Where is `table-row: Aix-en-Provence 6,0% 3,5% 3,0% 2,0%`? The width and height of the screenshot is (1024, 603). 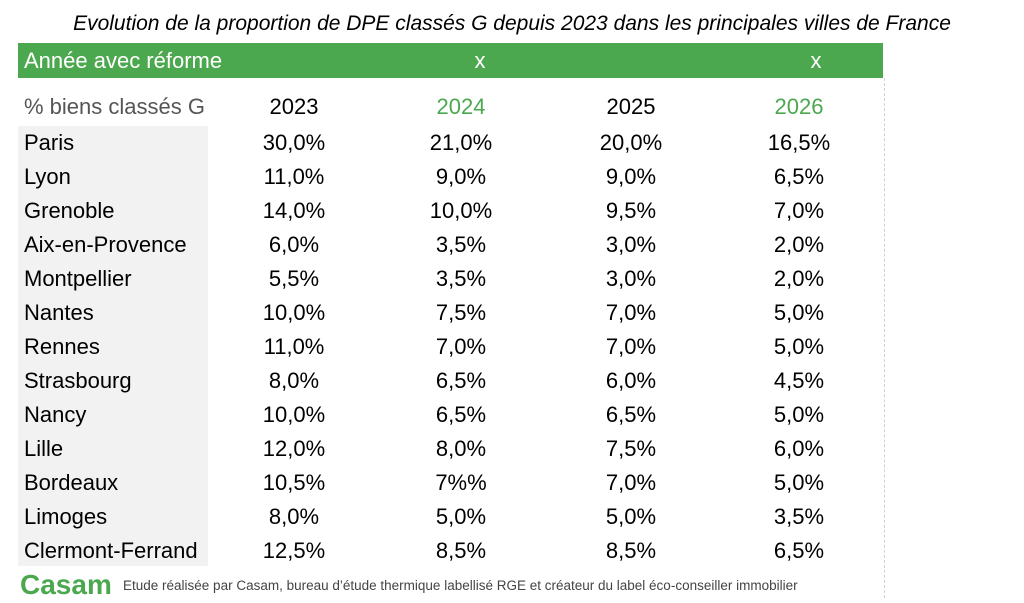 table-row: Aix-en-Provence 6,0% 3,5% 3,0% 2,0% is located at coordinates (450, 245).